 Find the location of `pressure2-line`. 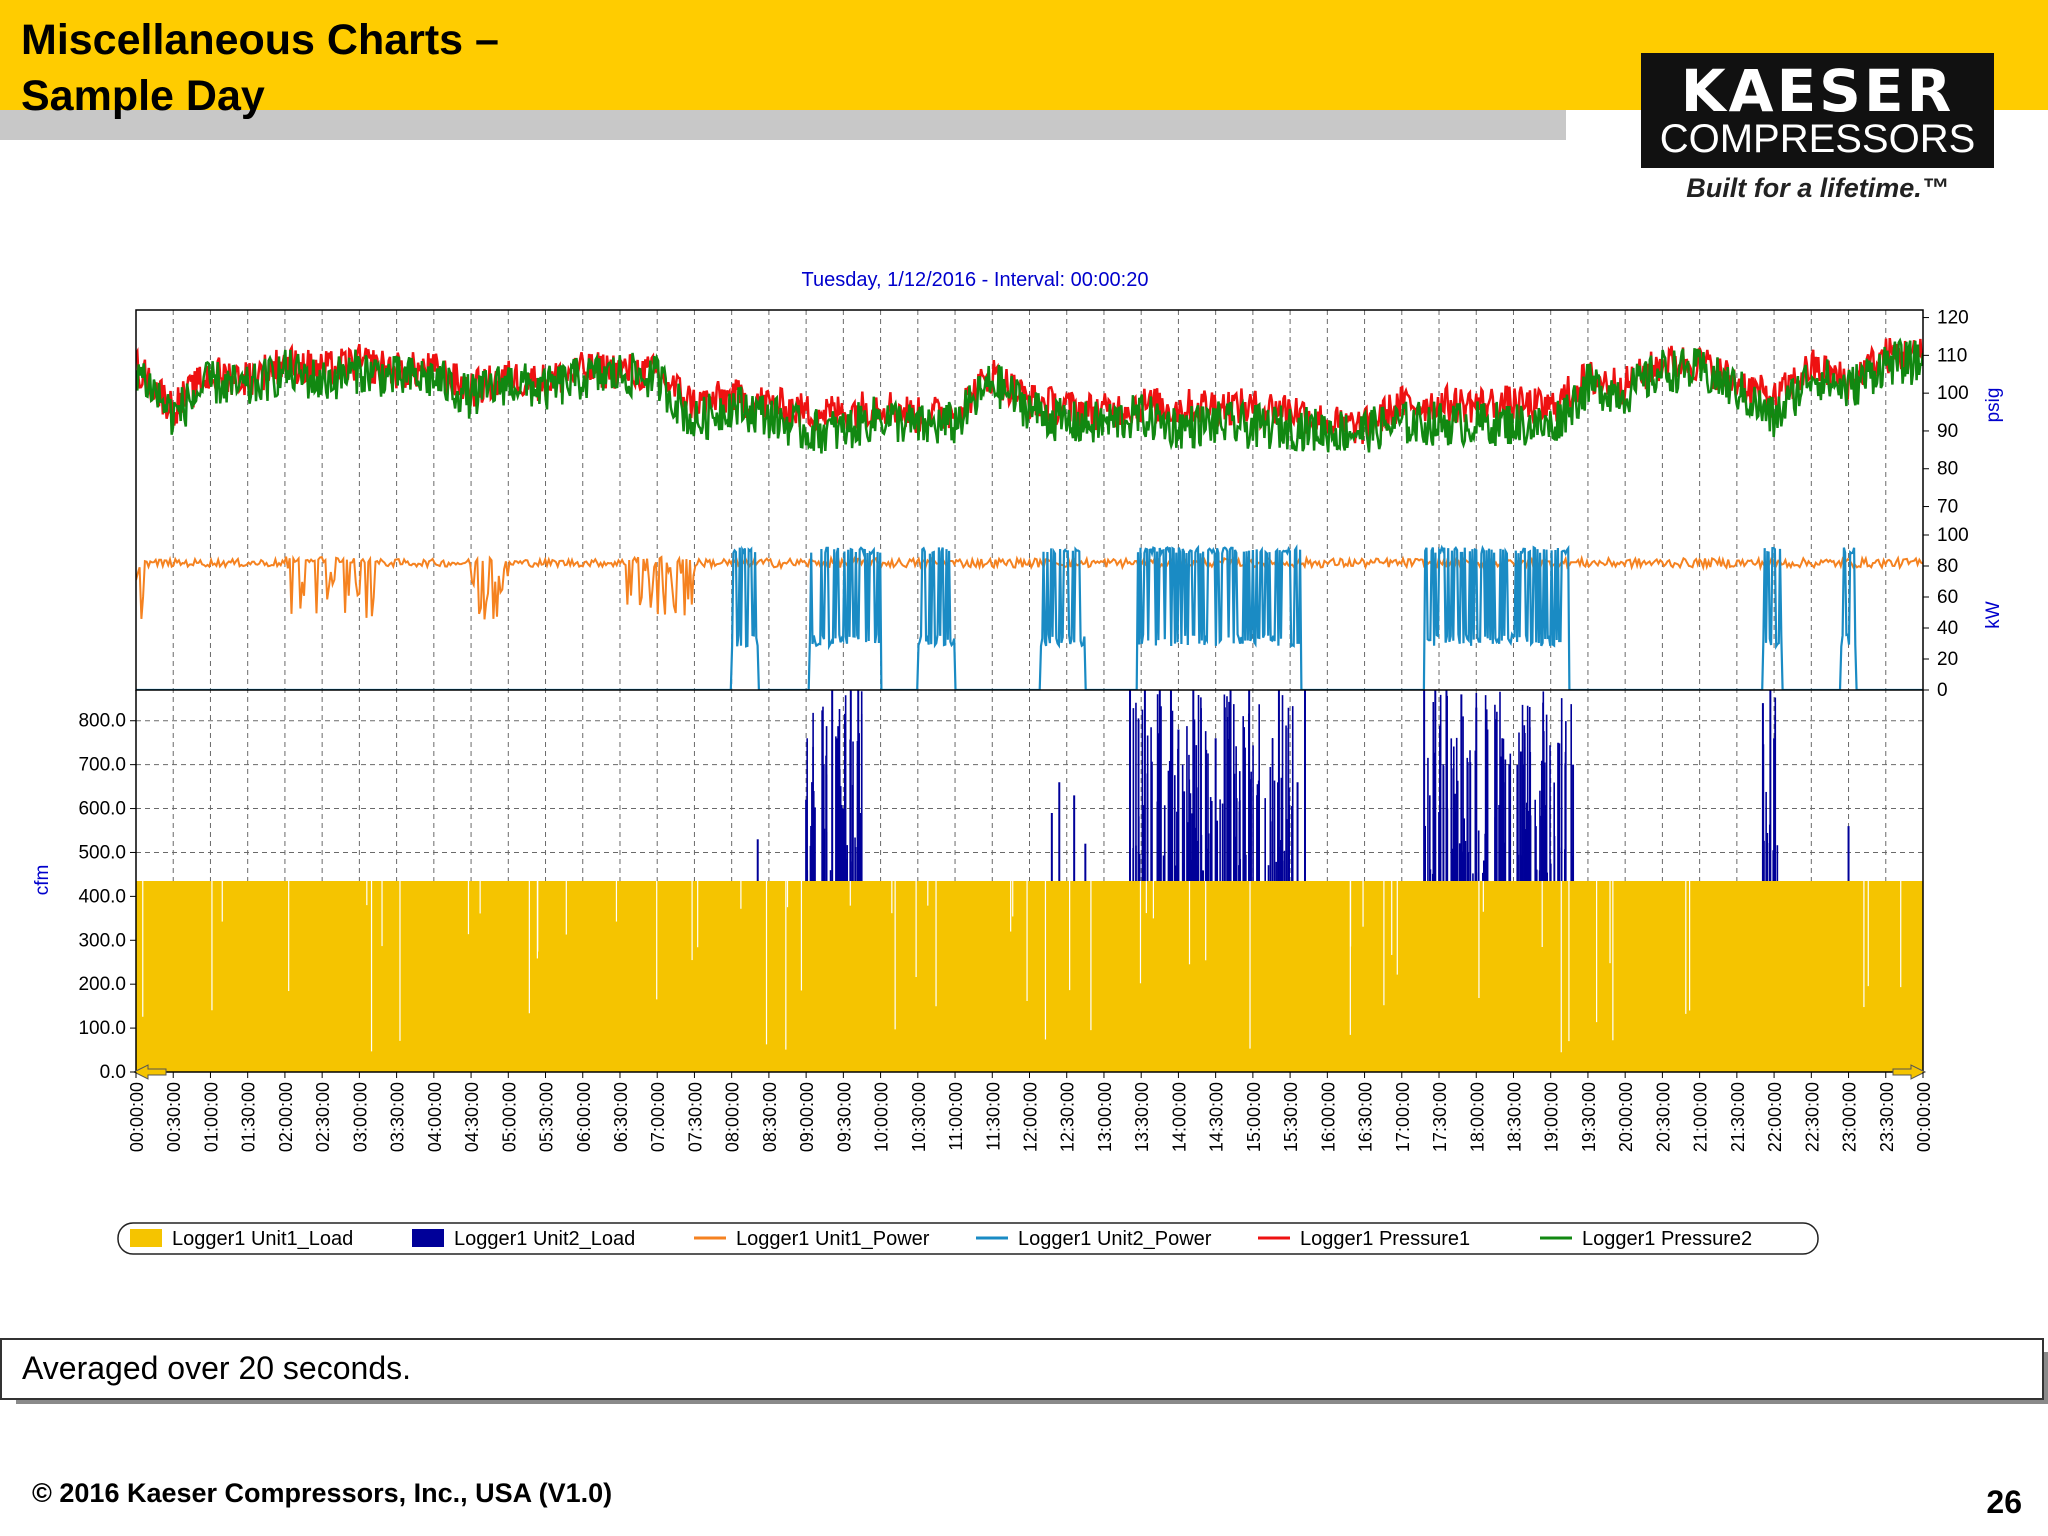

pressure2-line is located at coordinates (1029, 395).